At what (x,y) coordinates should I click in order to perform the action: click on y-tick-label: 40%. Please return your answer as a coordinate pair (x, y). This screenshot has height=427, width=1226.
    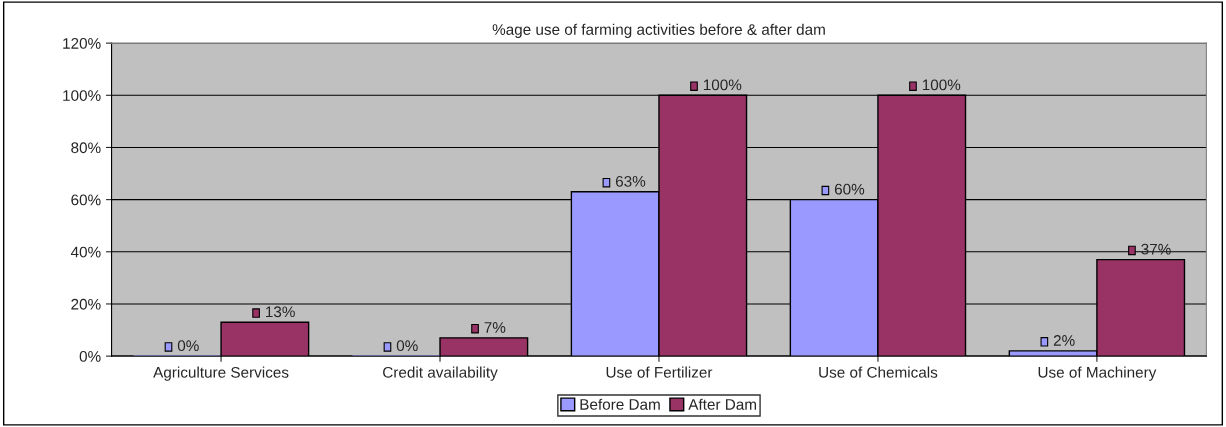
    Looking at the image, I should click on (85, 252).